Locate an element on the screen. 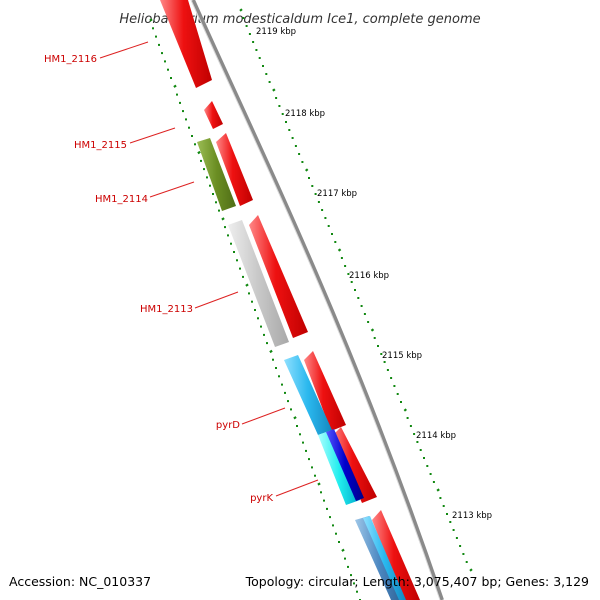 This screenshot has width=600, height=600. feature-aqua is located at coordinates (339, 467).